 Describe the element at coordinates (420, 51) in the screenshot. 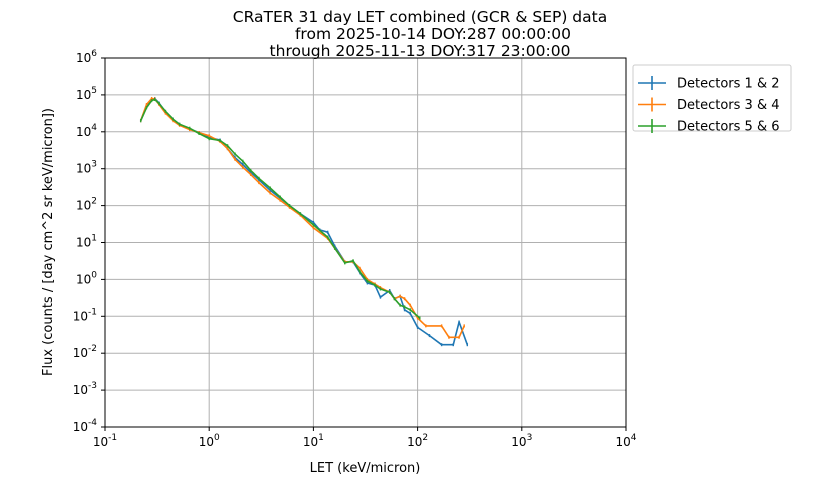

I see `title-line-3: through 2025-11-13 DOY:317 23:00:00` at that location.